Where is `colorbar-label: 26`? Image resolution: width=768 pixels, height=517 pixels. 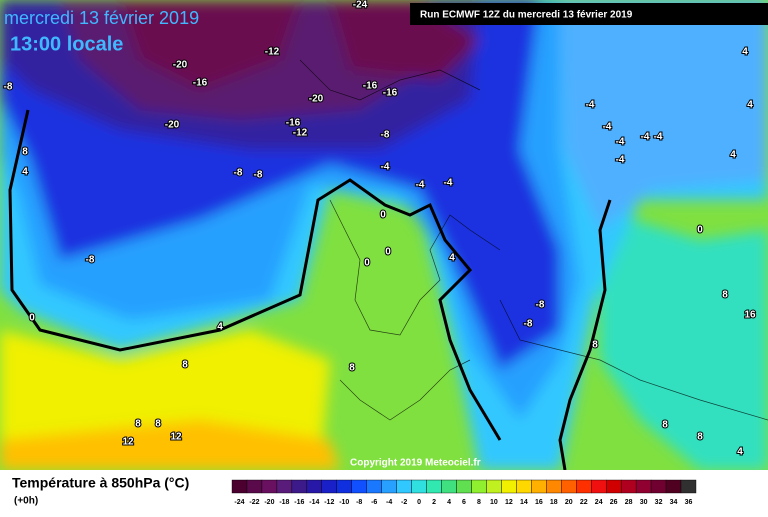 colorbar-label: 26 is located at coordinates (614, 502).